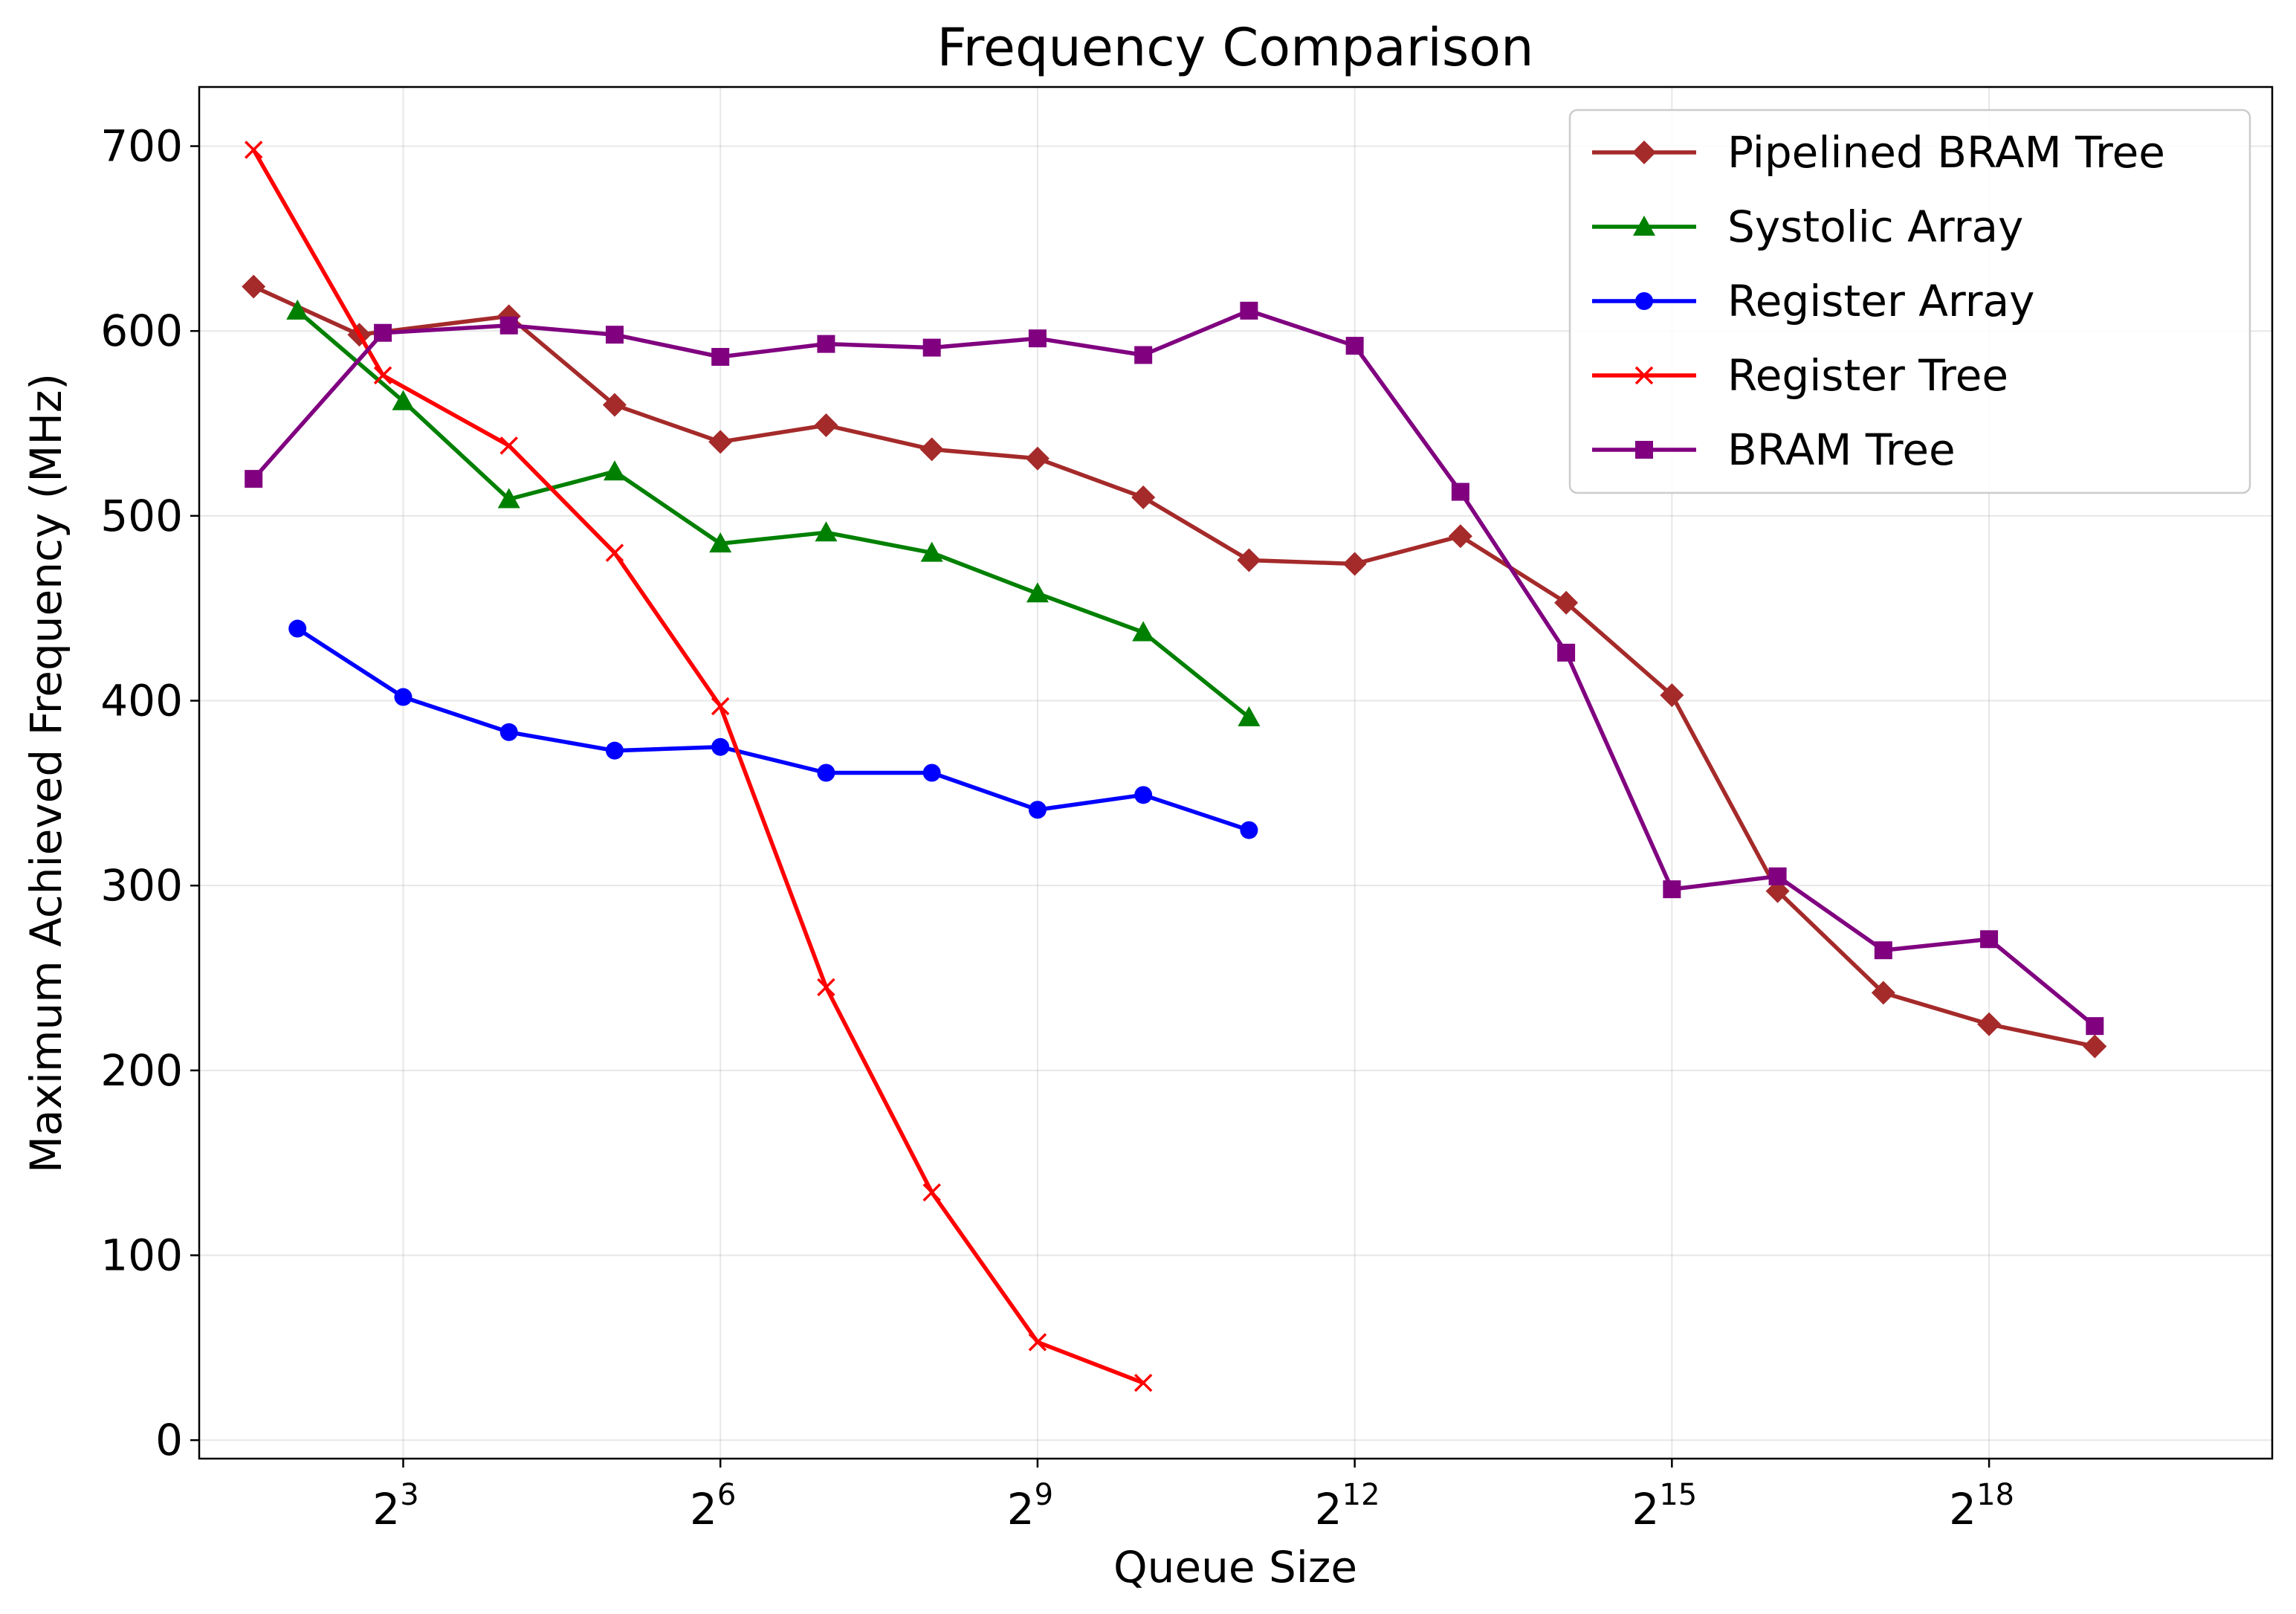 The height and width of the screenshot is (1614, 2296). Describe the element at coordinates (726, 1495) in the screenshot. I see `x-tick-exponent: 6` at that location.